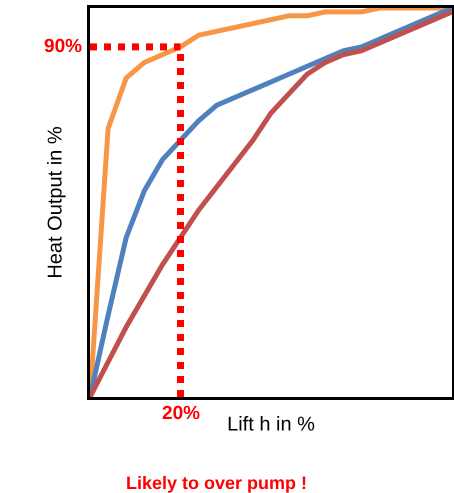 The width and height of the screenshot is (454, 493). Describe the element at coordinates (63, 46) in the screenshot. I see `ref-line-label: 90%` at that location.